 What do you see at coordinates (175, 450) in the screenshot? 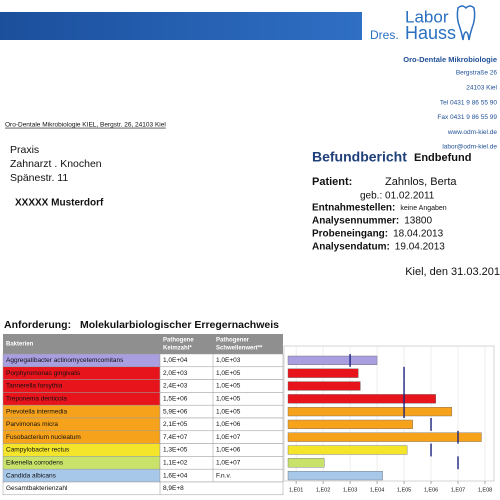
I see `count-cell: 1,3E+05` at bounding box center [175, 450].